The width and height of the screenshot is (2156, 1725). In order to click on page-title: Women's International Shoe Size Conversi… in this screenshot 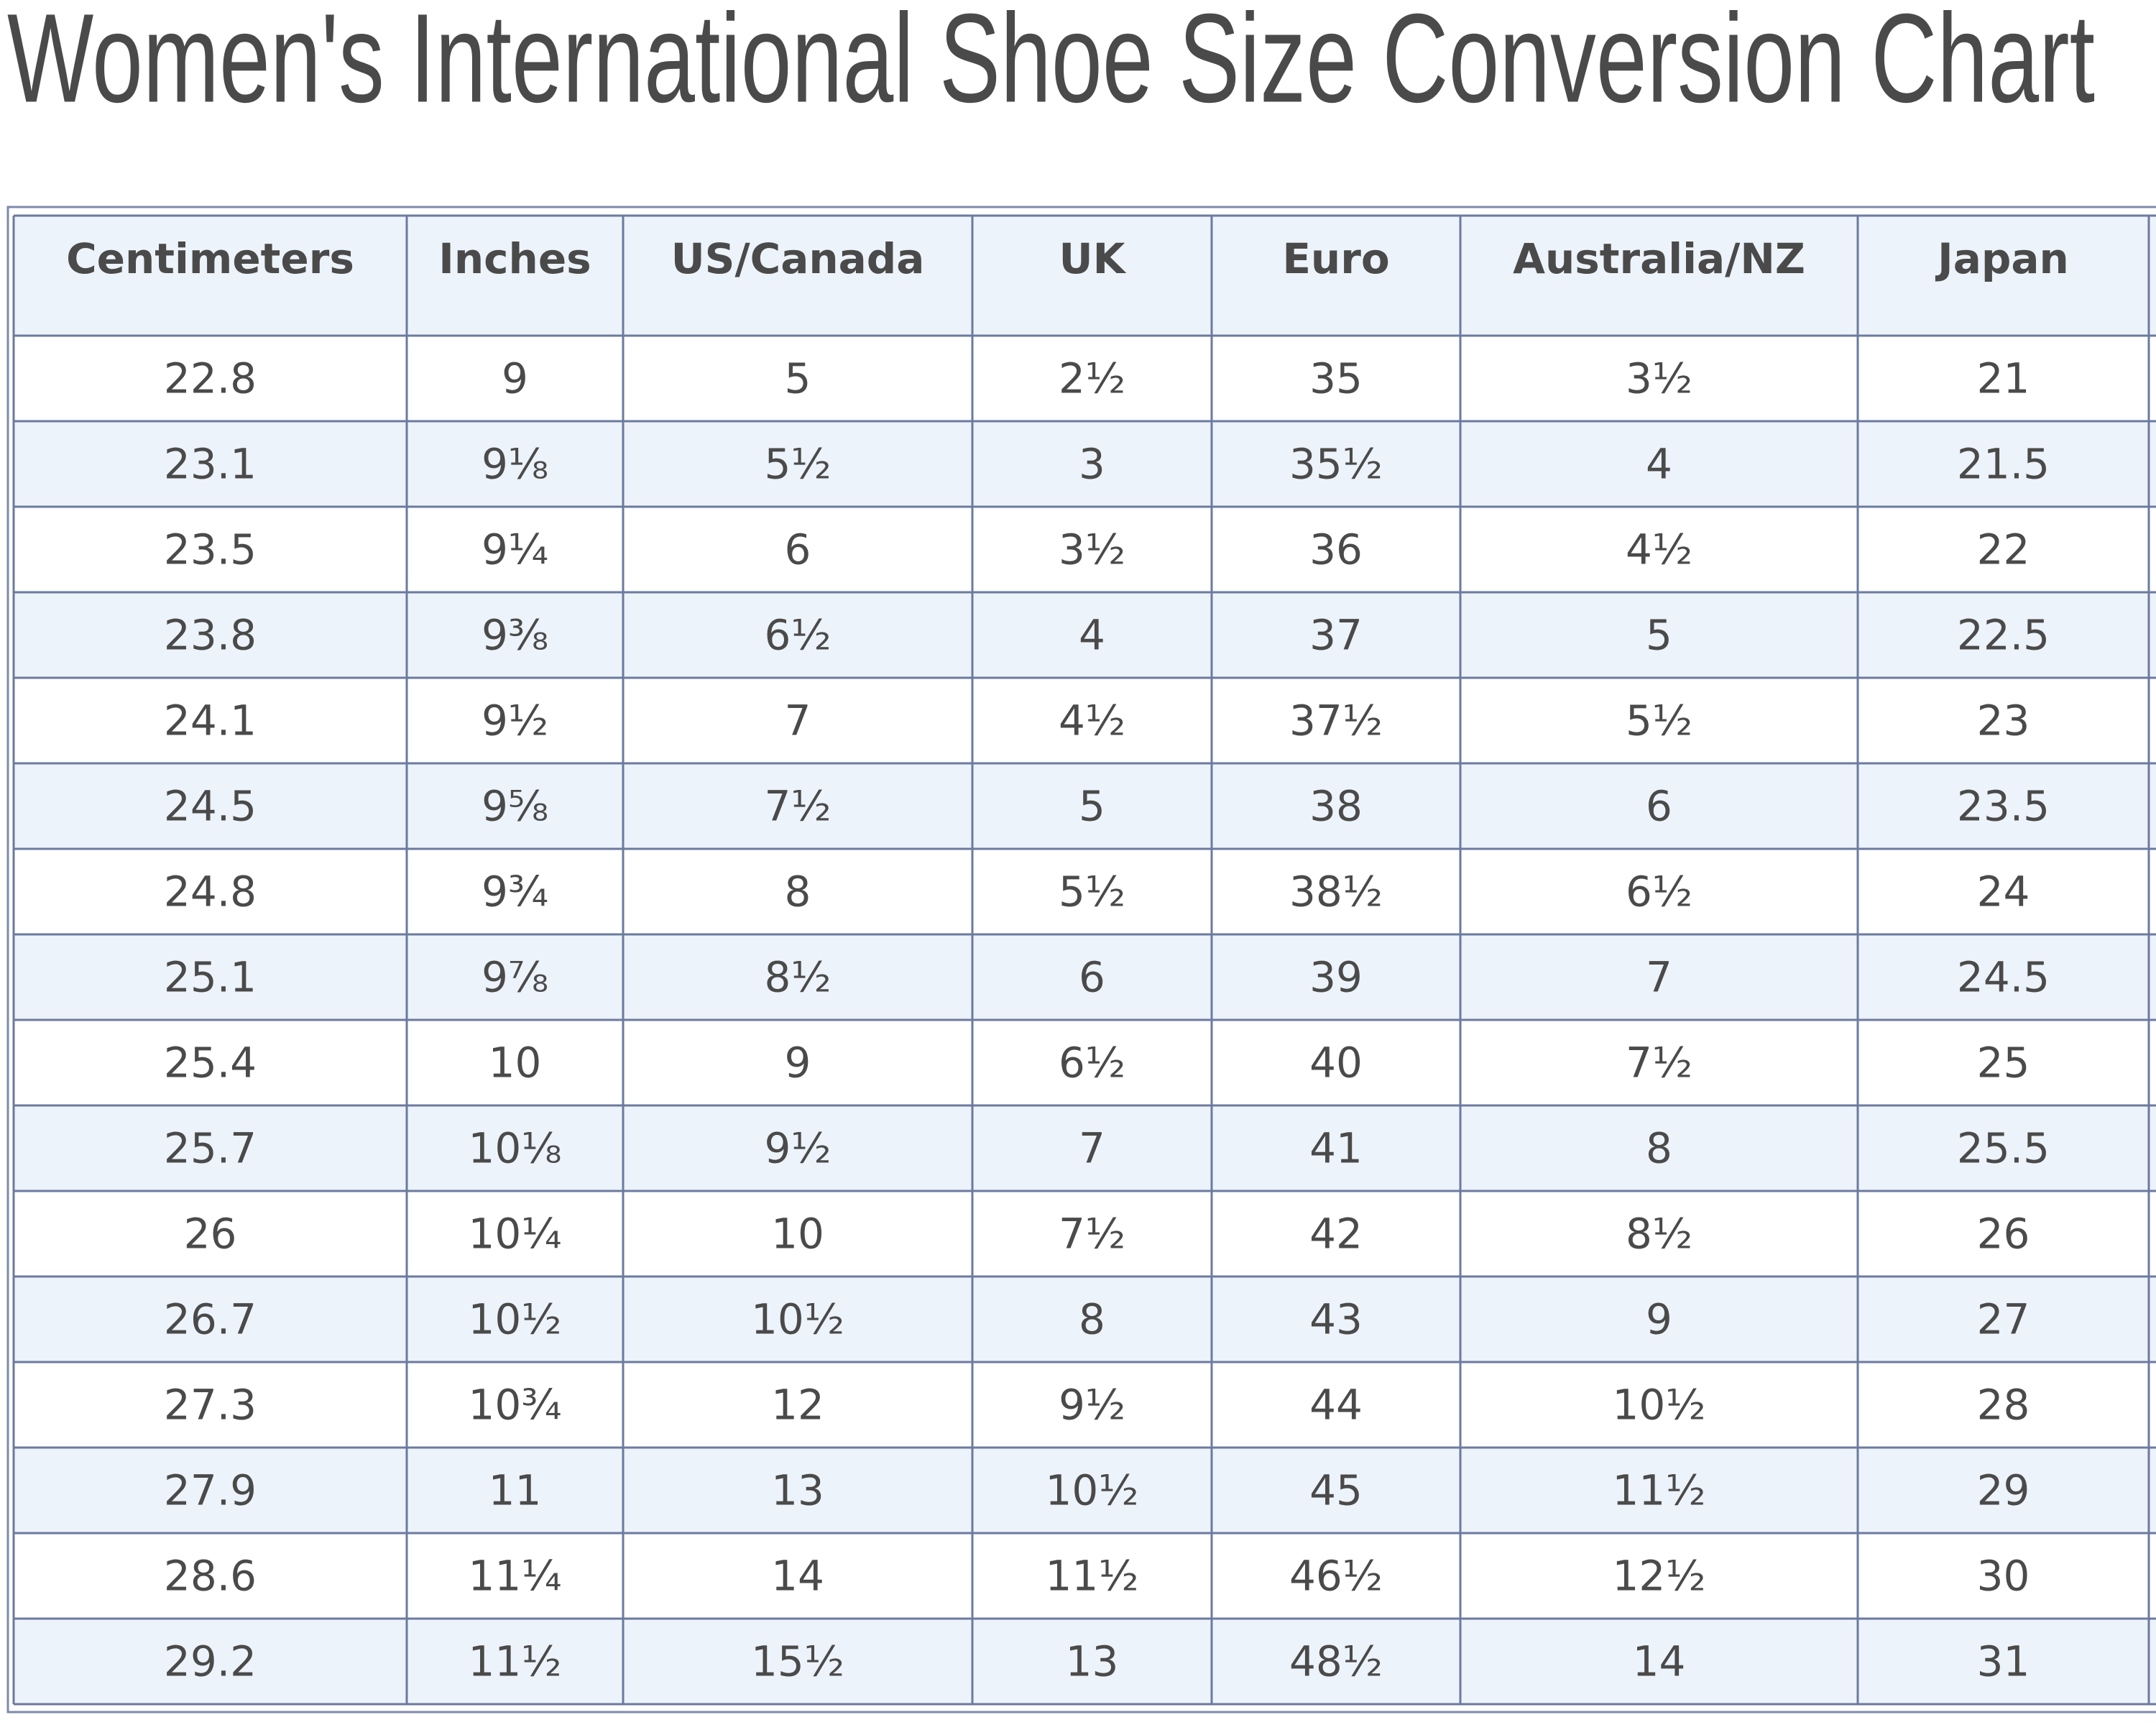, I will do `click(1051, 64)`.